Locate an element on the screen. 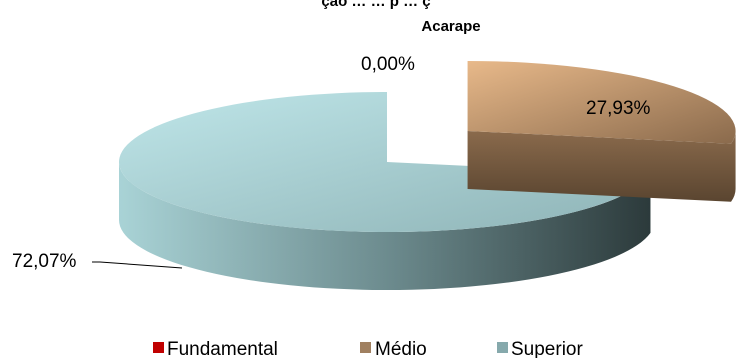 This screenshot has width=752, height=358. legend: Fundamental Médio Superior is located at coordinates (368, 348).